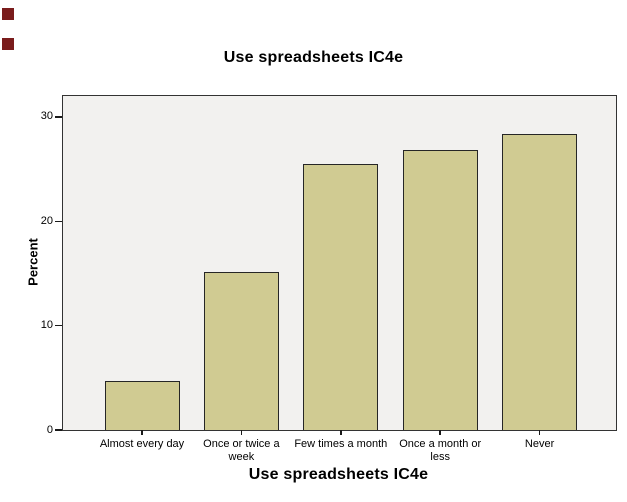 This screenshot has width=627, height=502. Describe the element at coordinates (142, 444) in the screenshot. I see `x-tick-label-almost-every-day: Almost every day` at that location.